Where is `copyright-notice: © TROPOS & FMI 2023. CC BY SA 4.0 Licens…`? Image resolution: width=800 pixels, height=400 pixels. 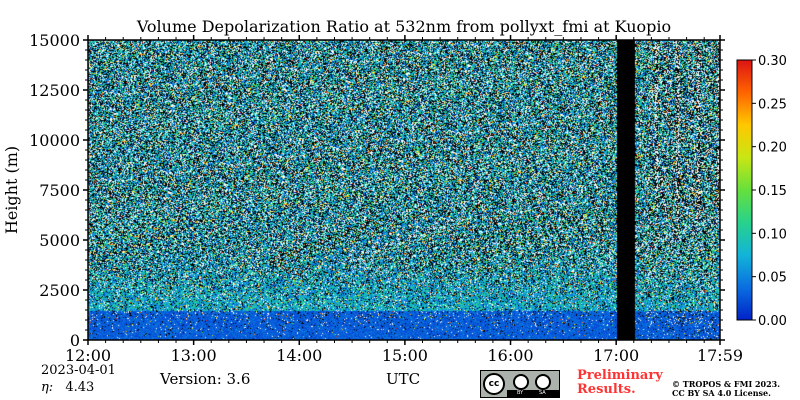 copyright-notice: © TROPOS & FMI 2023. CC BY SA 4.0 Licens… is located at coordinates (736, 389).